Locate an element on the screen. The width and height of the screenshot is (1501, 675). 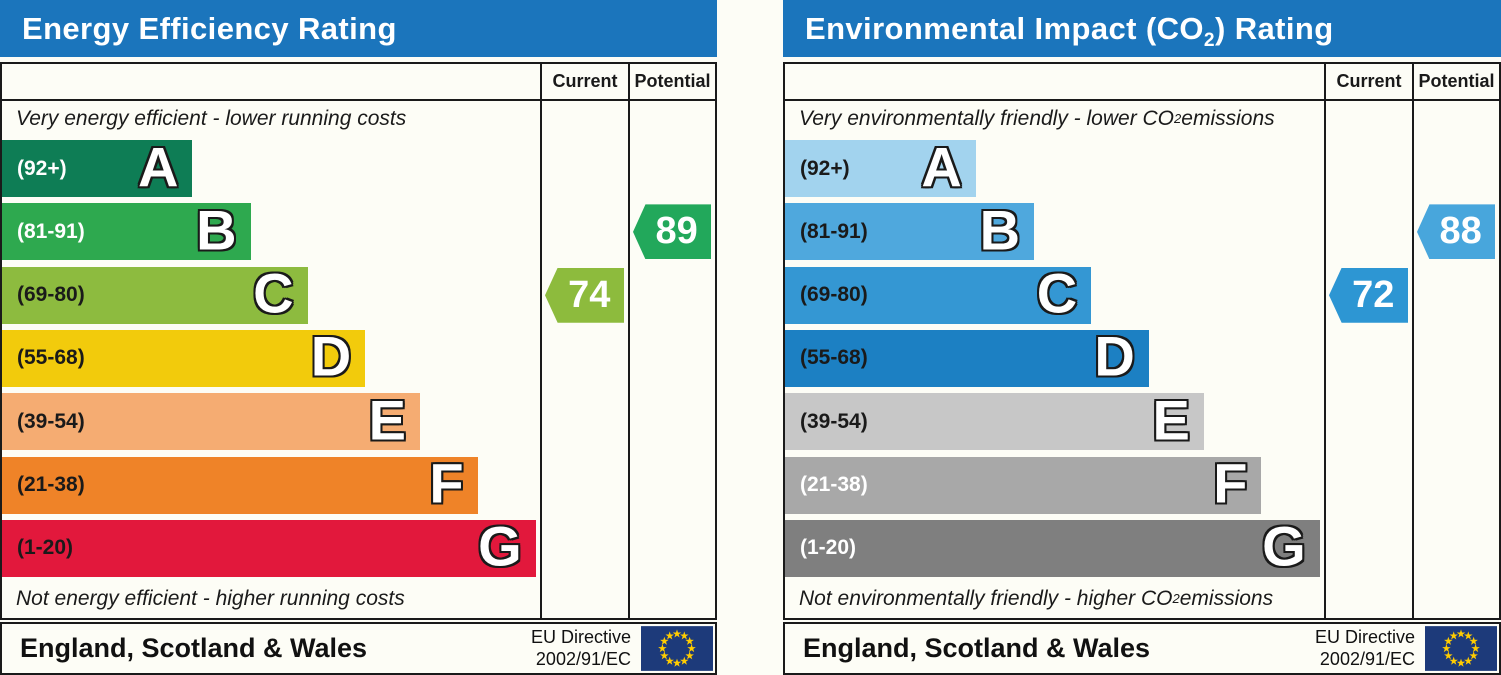
chart-title-bar: Environmental Impact (CO2) Rating is located at coordinates (1142, 28).